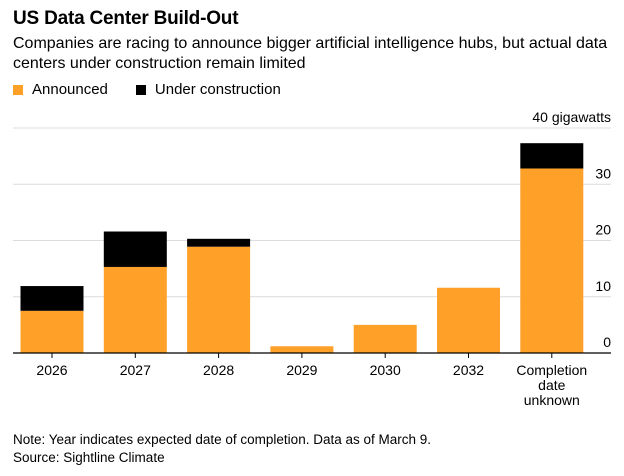 The width and height of the screenshot is (624, 476). What do you see at coordinates (385, 370) in the screenshot?
I see `x-tick-label: 2030` at bounding box center [385, 370].